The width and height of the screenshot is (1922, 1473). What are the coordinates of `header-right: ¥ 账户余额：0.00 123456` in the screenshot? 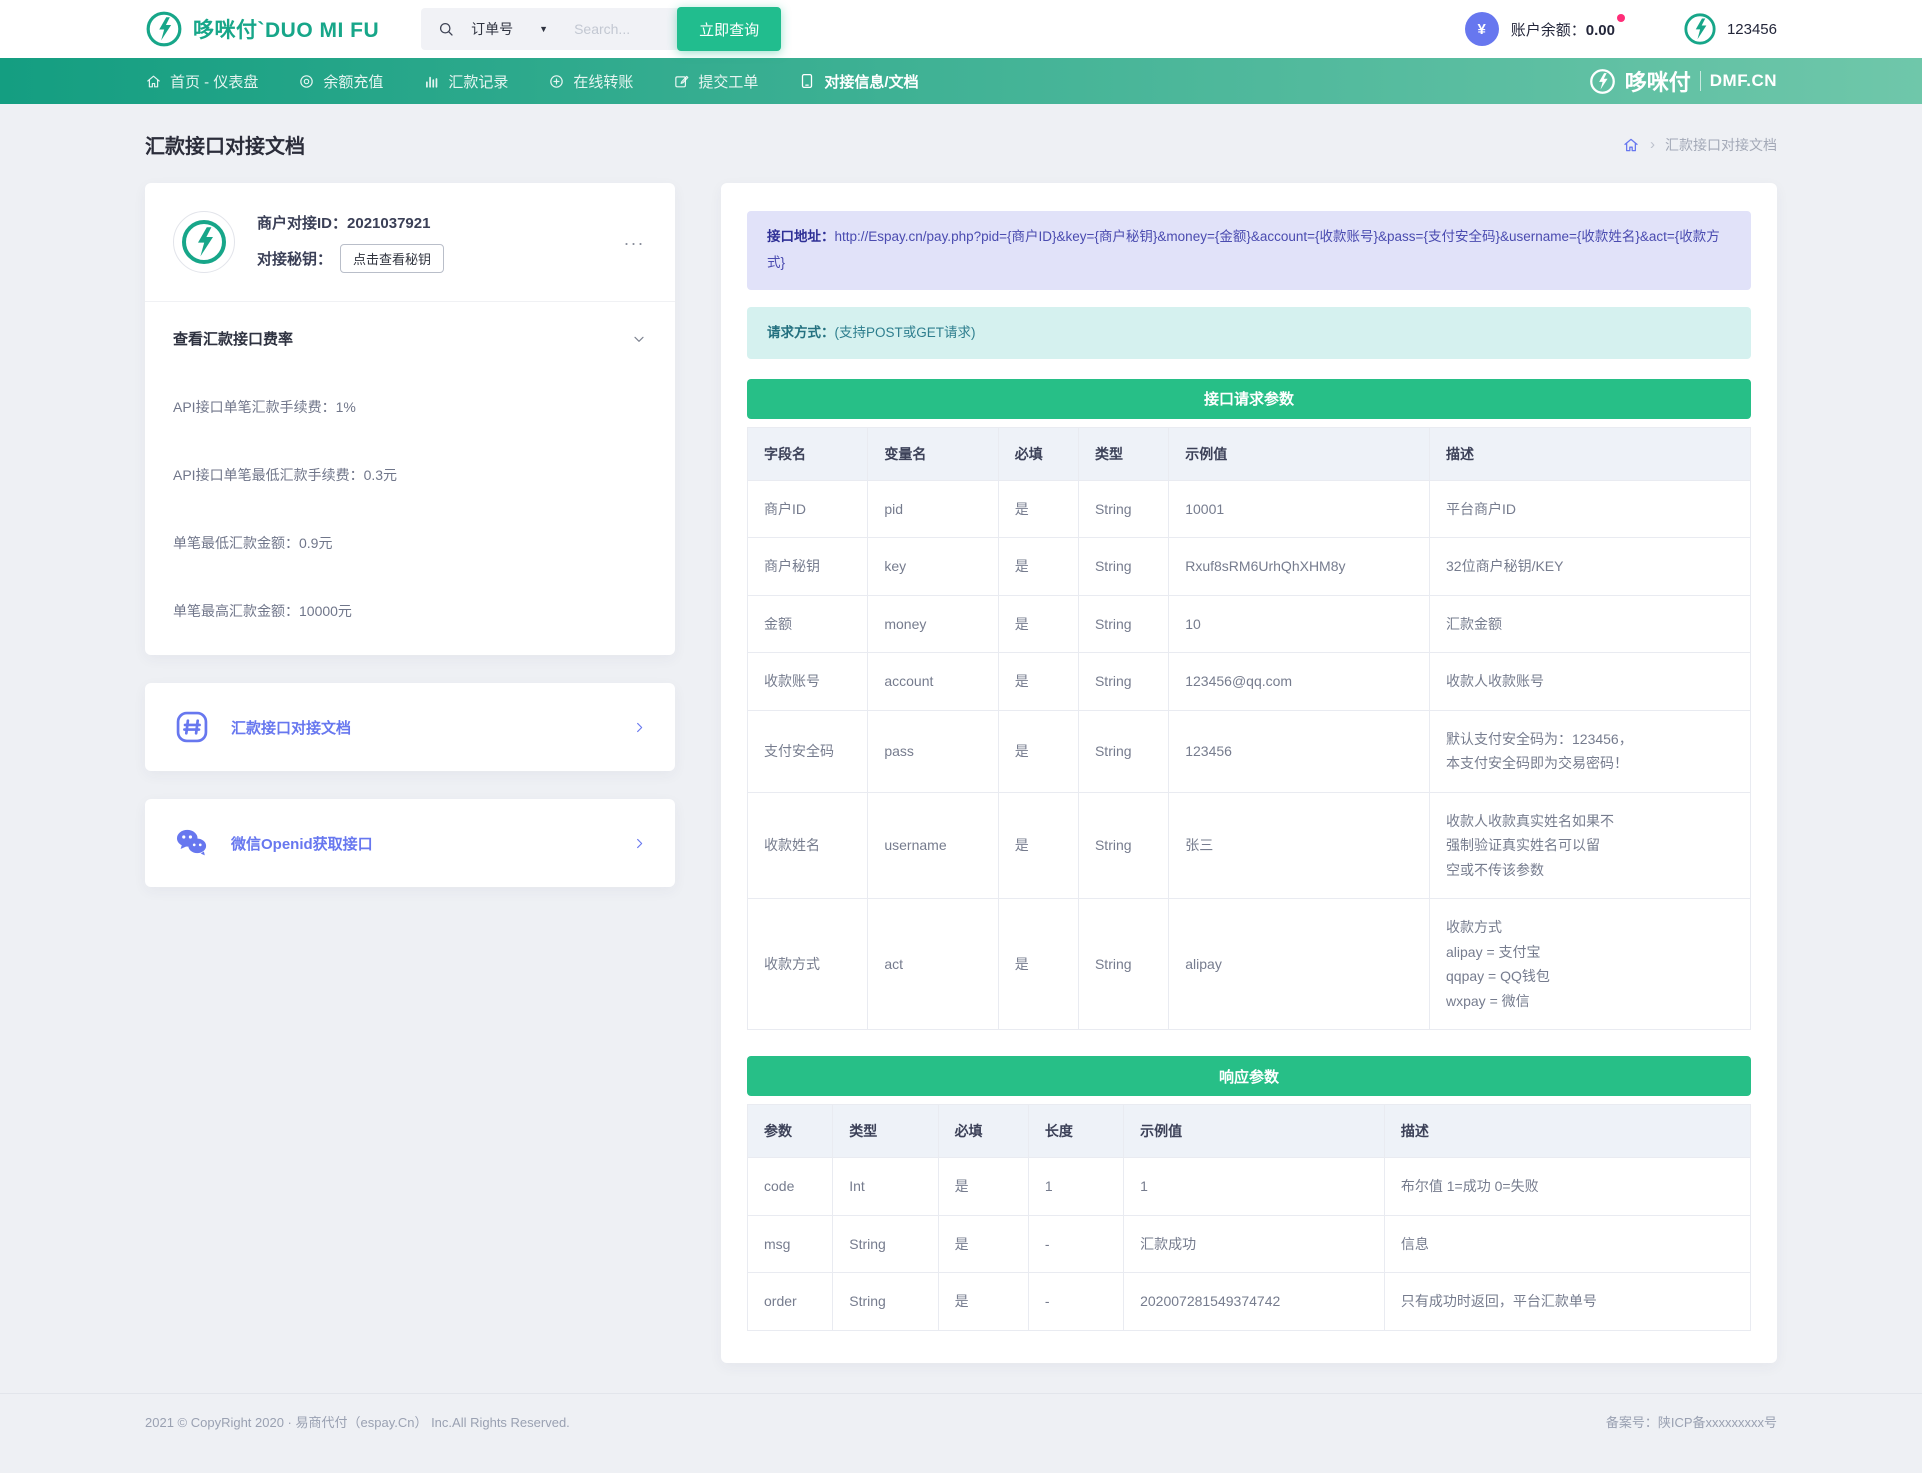 It's located at (1620, 29).